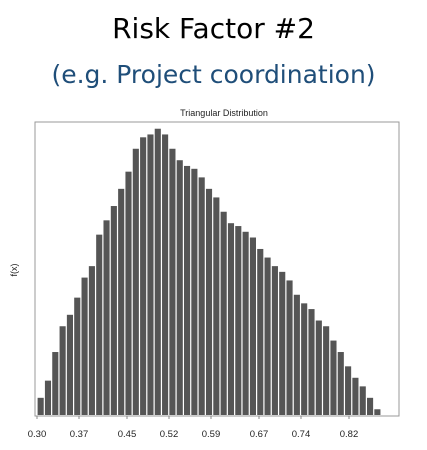 This screenshot has width=427, height=450. I want to click on slide-subtitle: (e.g. Project coordination), so click(213, 74).